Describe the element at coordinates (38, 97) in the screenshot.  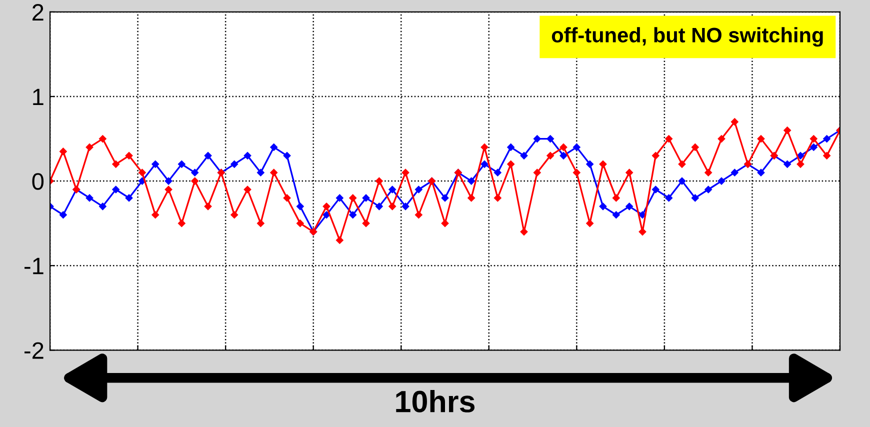
I see `y-tick-label: 1` at that location.